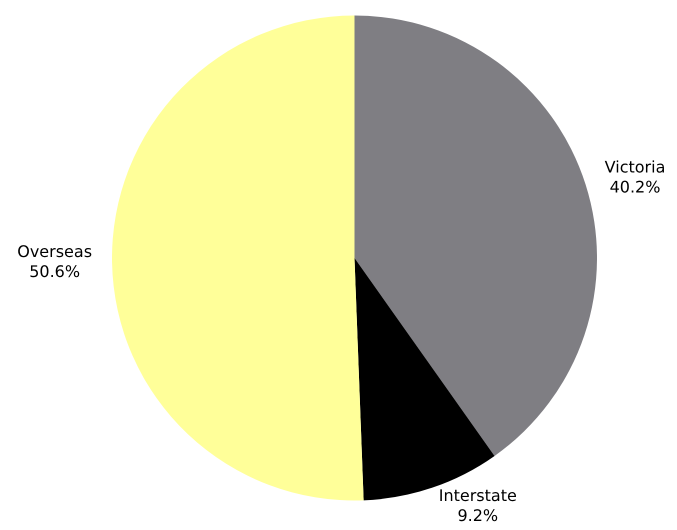 The width and height of the screenshot is (677, 530). I want to click on data-label: 50.6%, so click(54, 272).